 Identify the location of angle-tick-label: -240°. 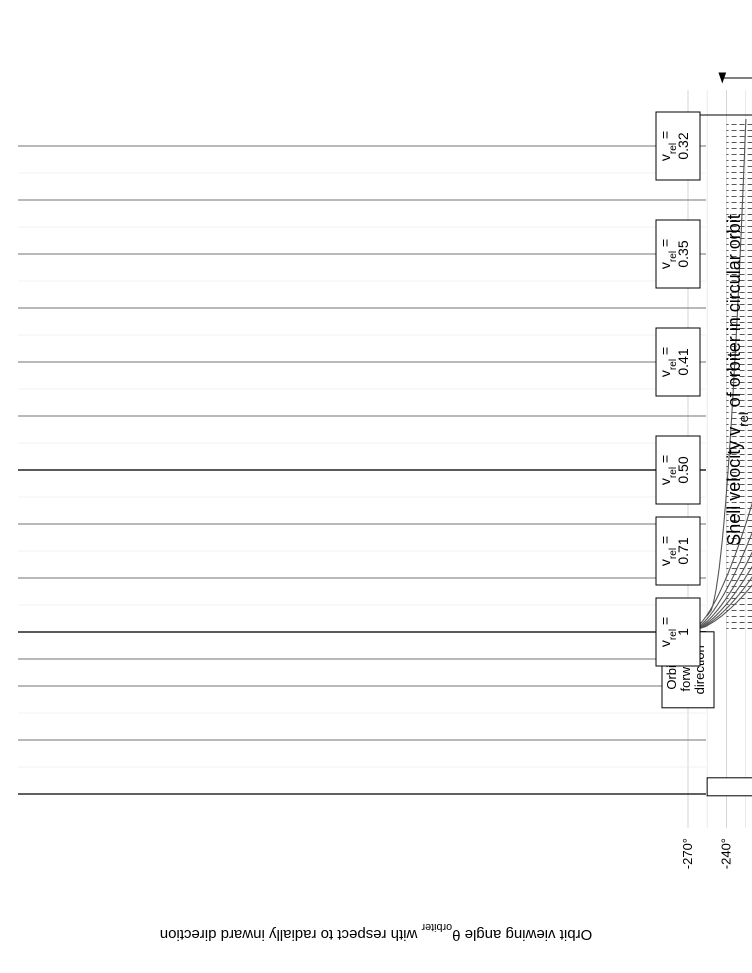
(725, 853).